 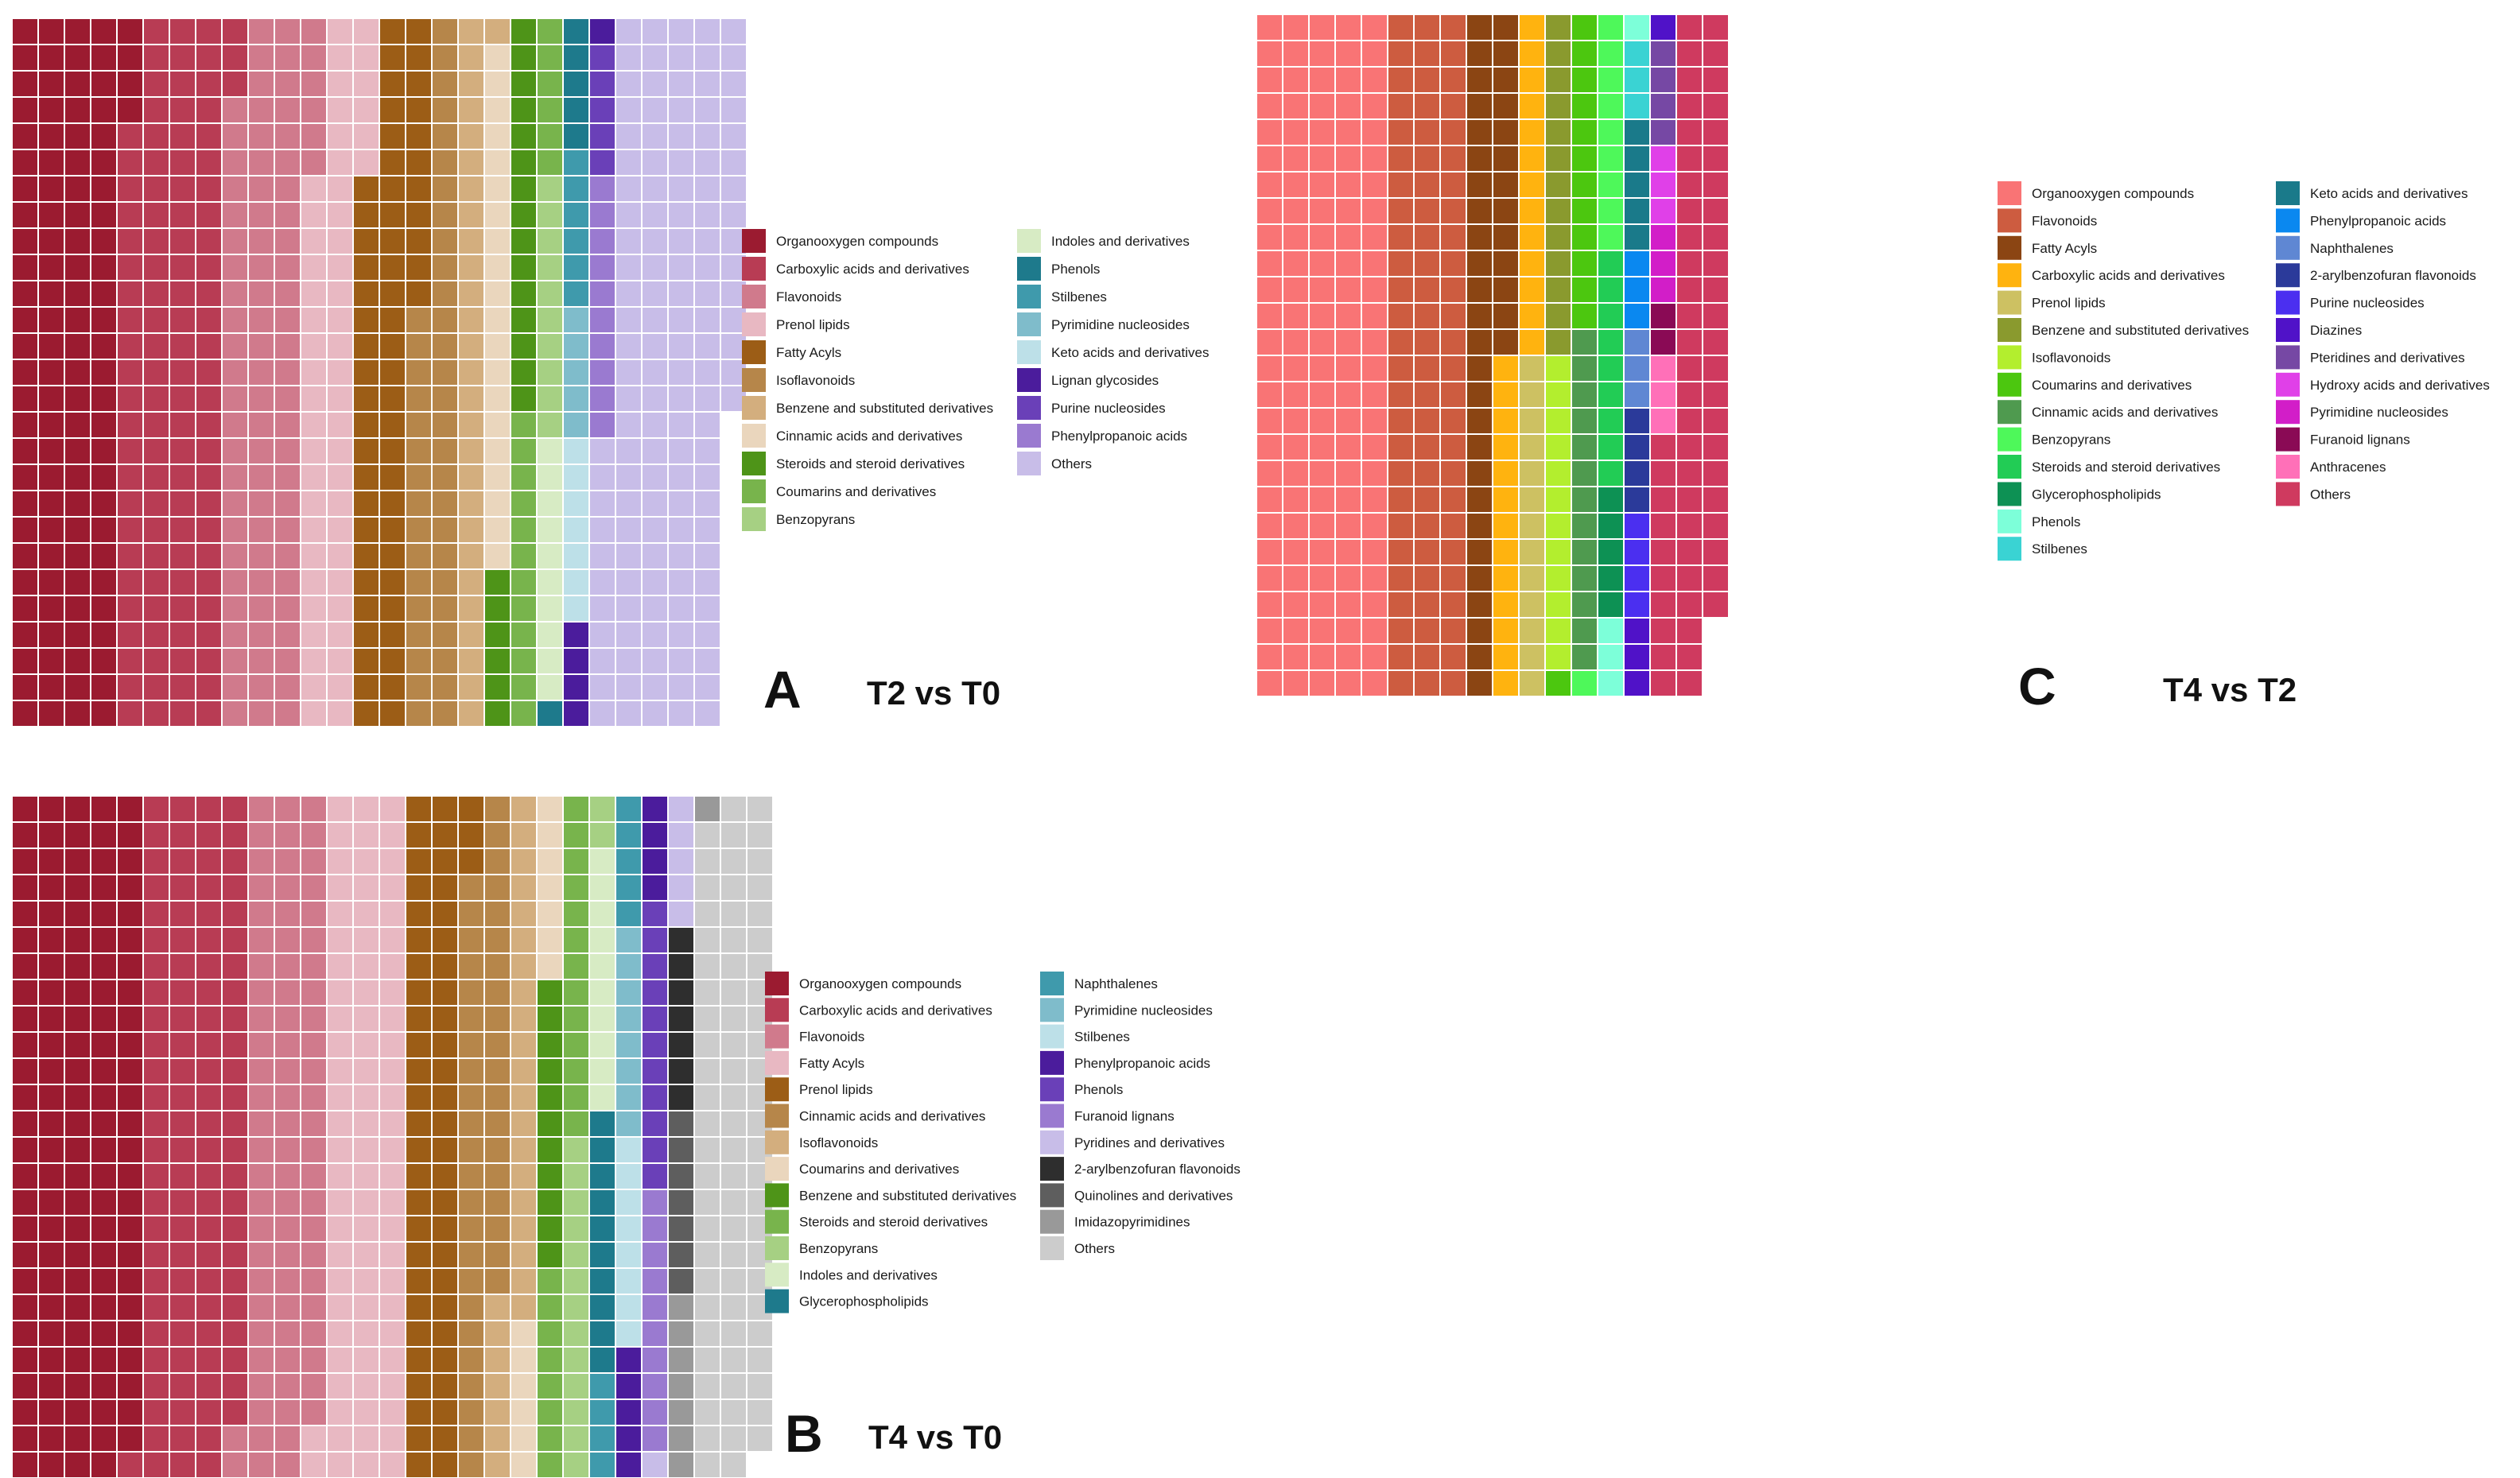 I want to click on panel-a-legend-label: Cinnamic acids and derivatives, so click(x=869, y=436).